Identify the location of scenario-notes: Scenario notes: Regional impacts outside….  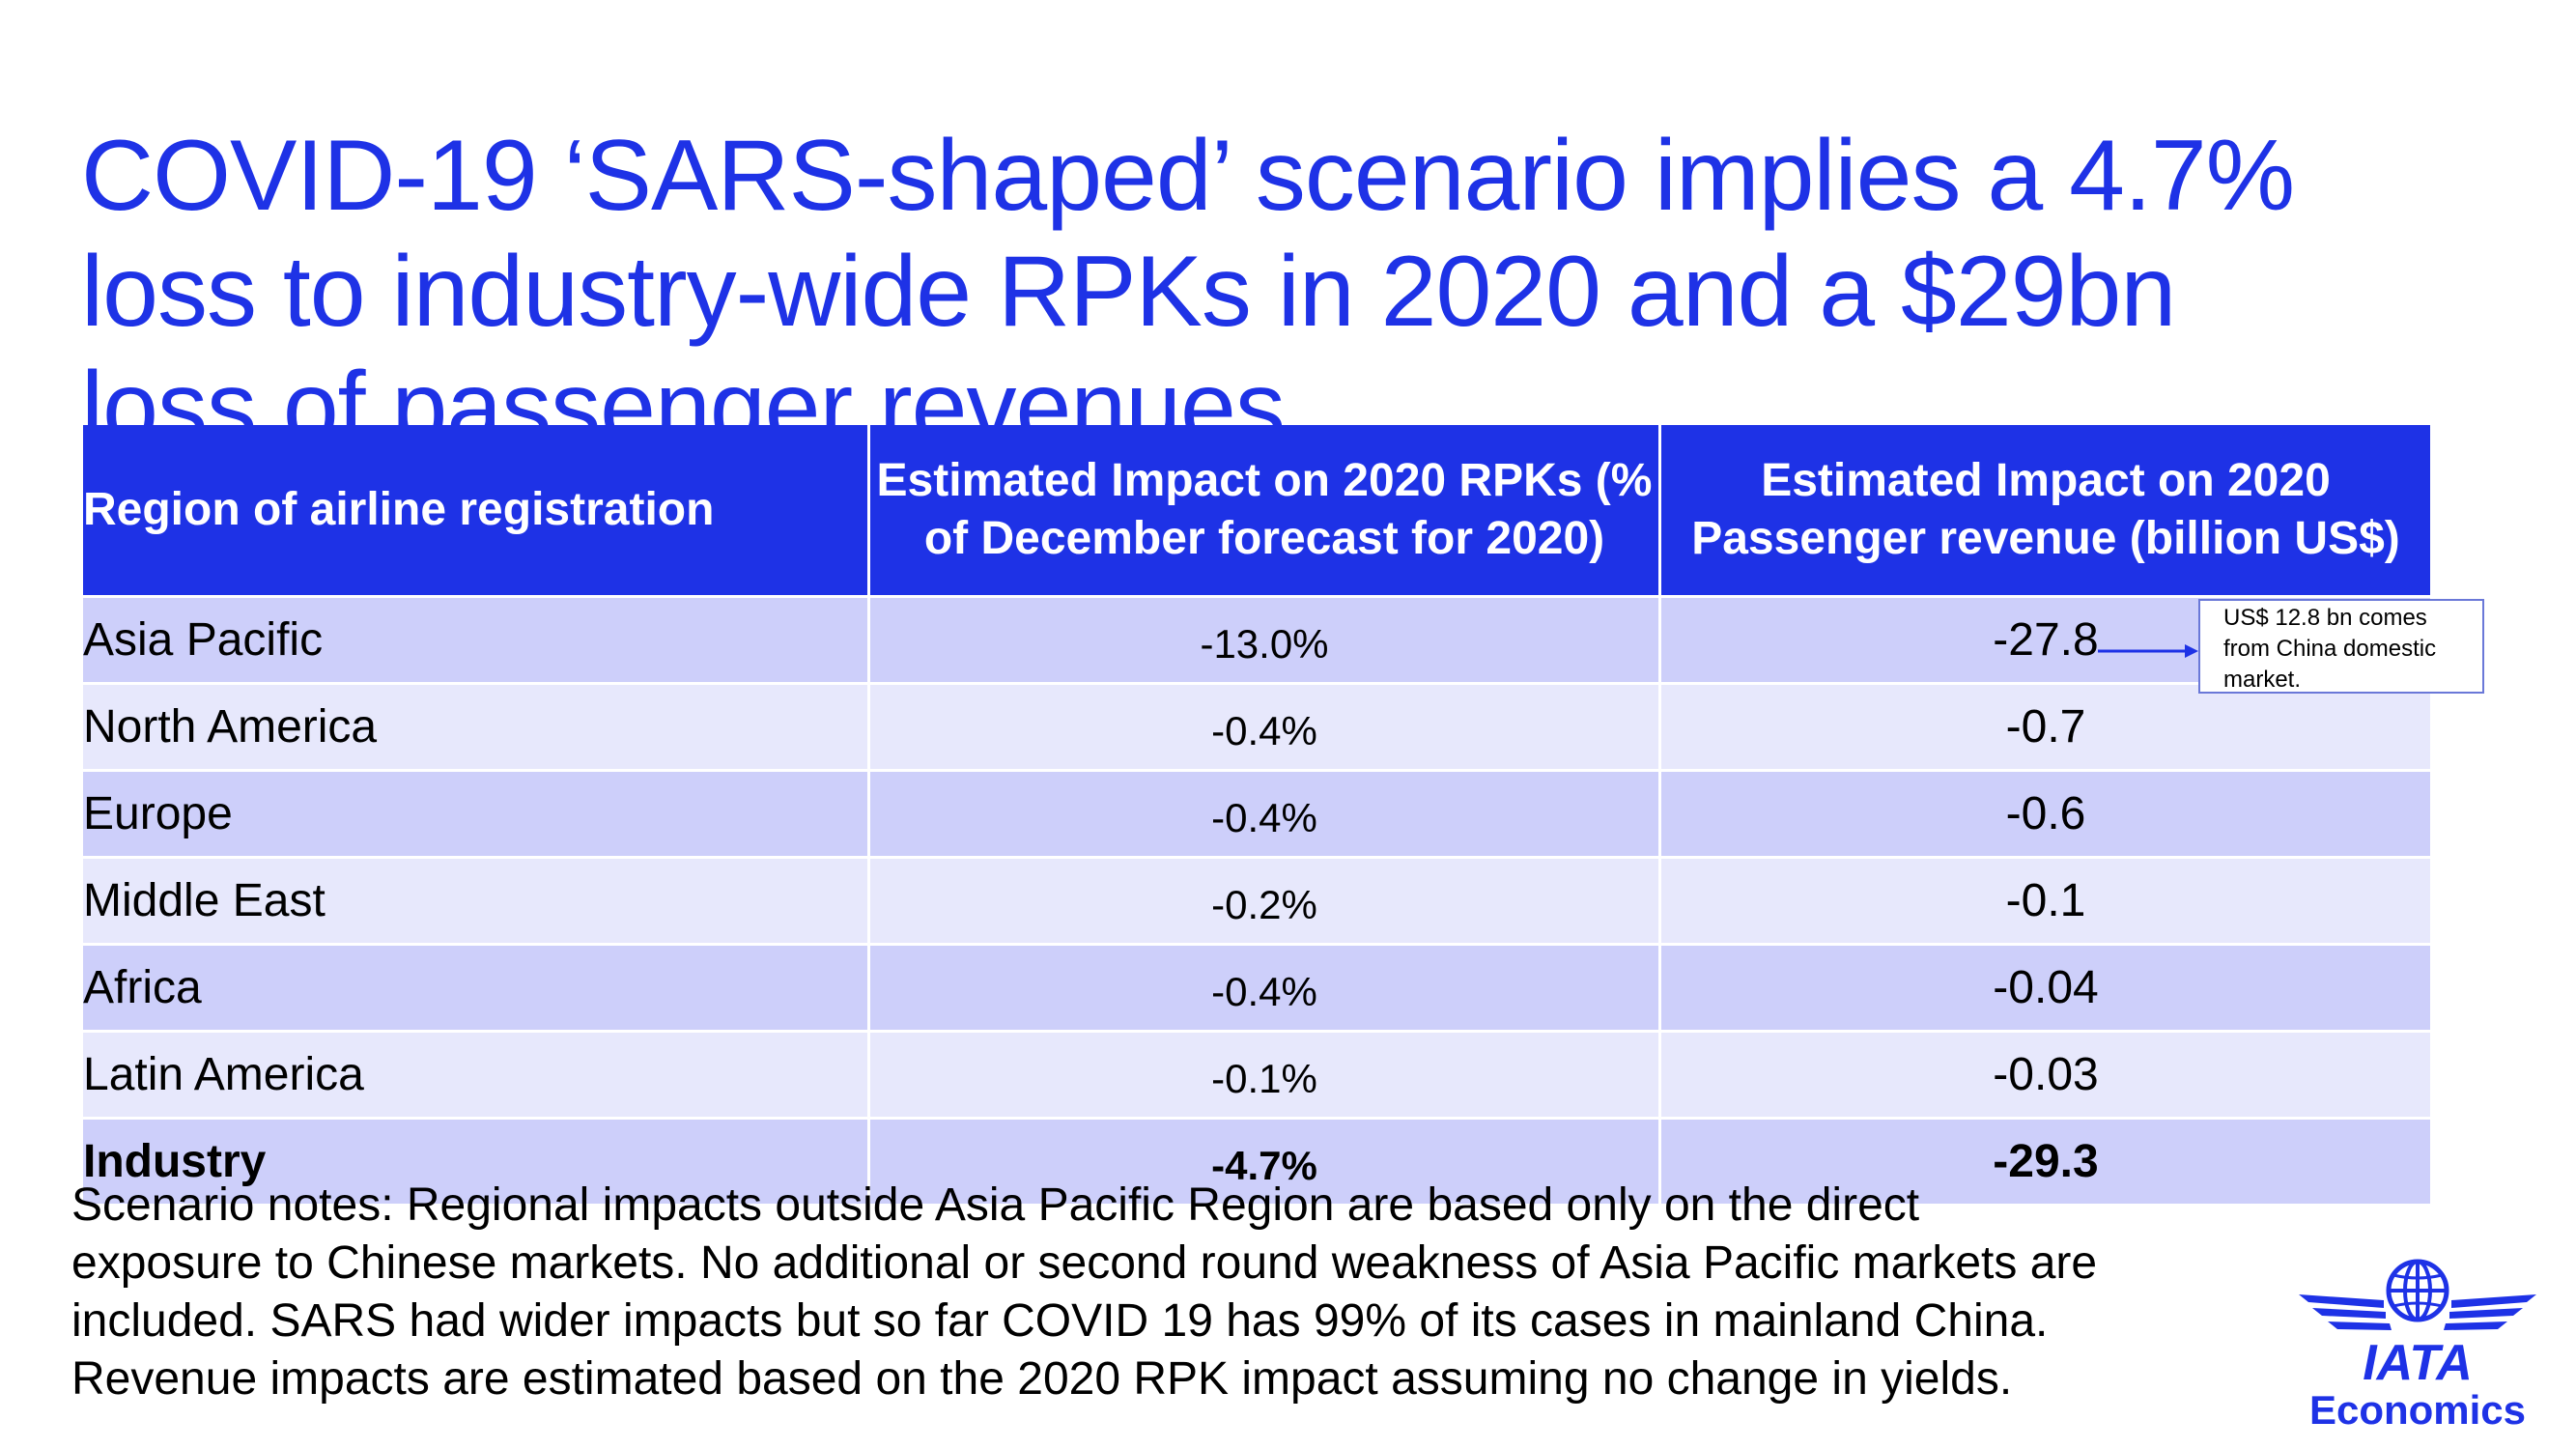
(1196, 1292).